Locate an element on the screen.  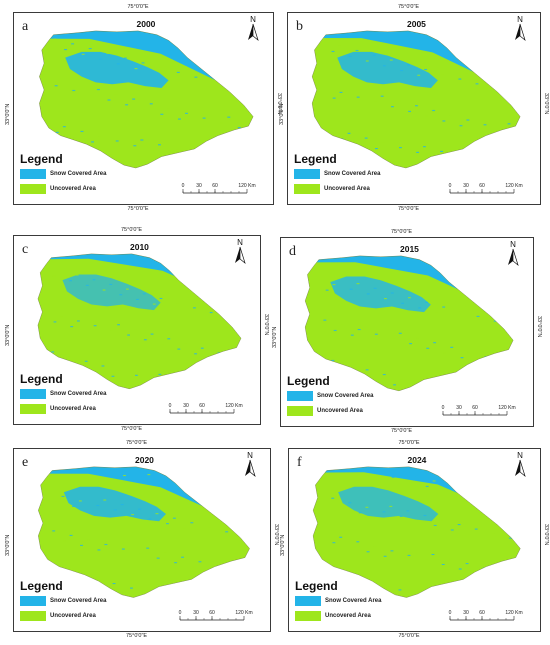
panel-year: 2020 is located at coordinates (144, 460).